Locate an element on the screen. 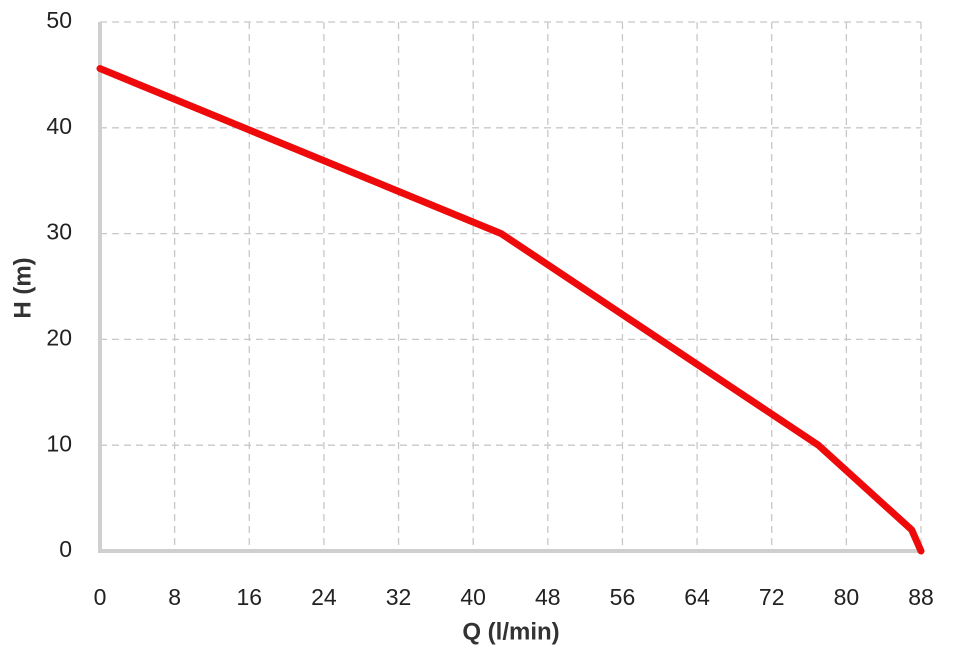  x-tick-label: 64 is located at coordinates (697, 597).